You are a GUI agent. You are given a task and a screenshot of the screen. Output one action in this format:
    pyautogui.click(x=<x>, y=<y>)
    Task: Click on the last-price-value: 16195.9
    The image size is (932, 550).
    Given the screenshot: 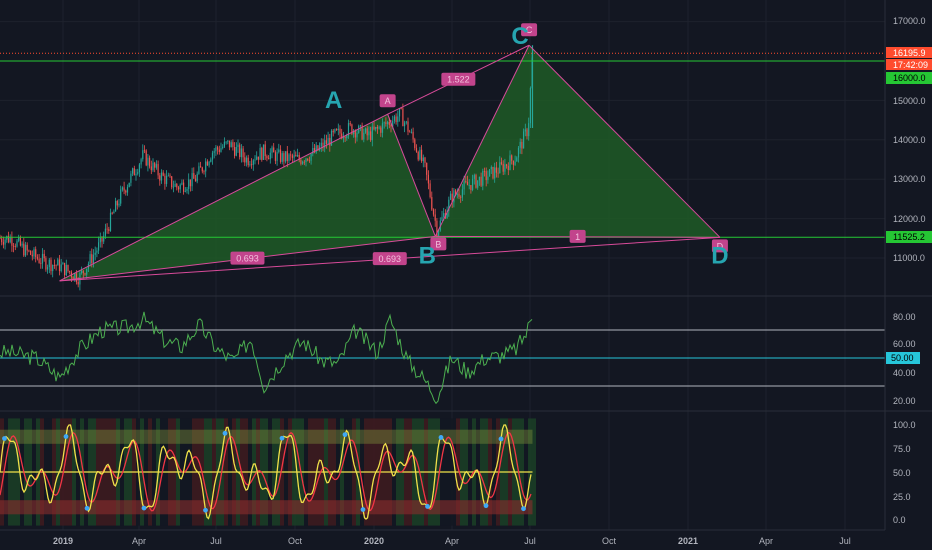 What is the action you would take?
    pyautogui.click(x=909, y=53)
    